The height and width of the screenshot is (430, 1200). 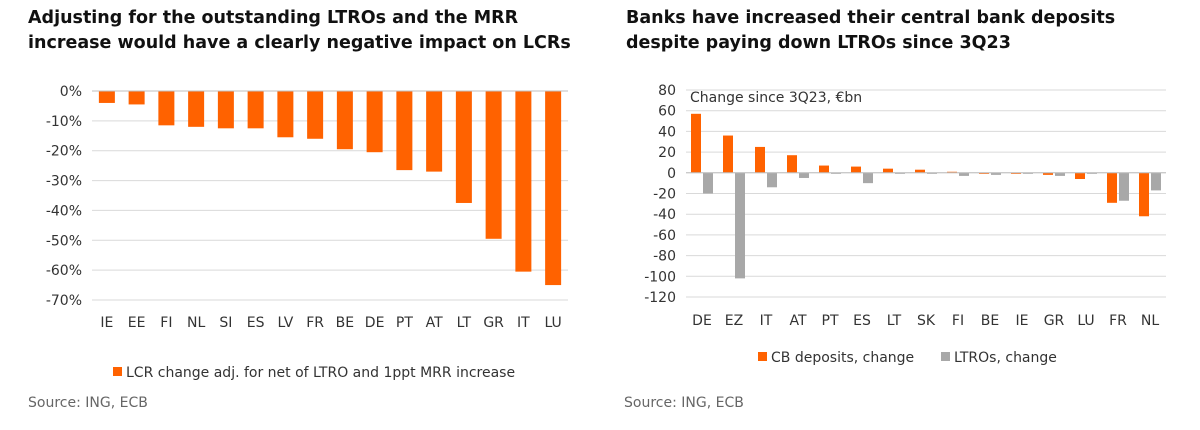 I want to click on left-chart-source: Source: ING, ECB, so click(x=88, y=403).